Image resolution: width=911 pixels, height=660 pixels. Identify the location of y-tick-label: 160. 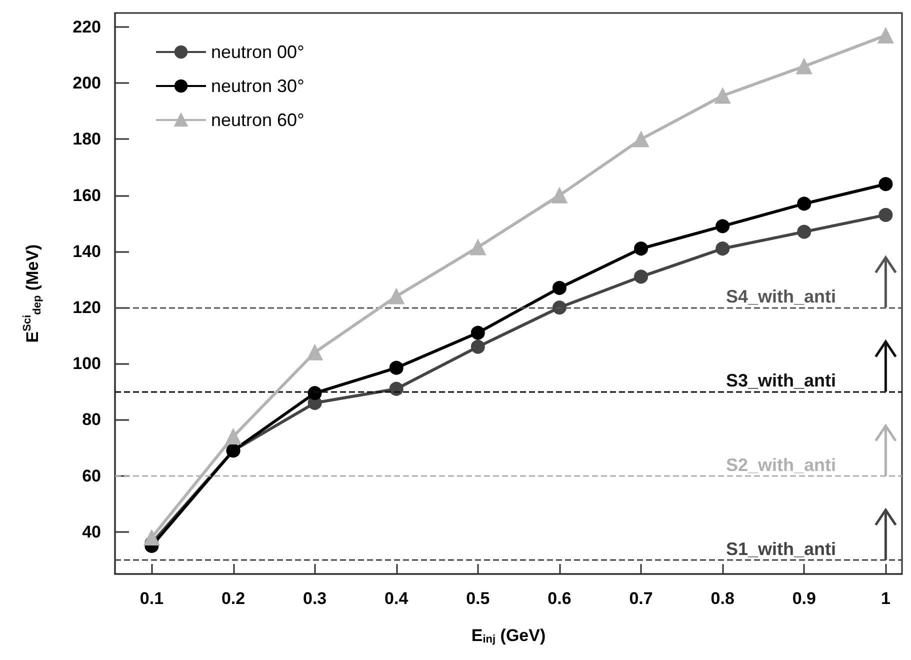
(86, 195).